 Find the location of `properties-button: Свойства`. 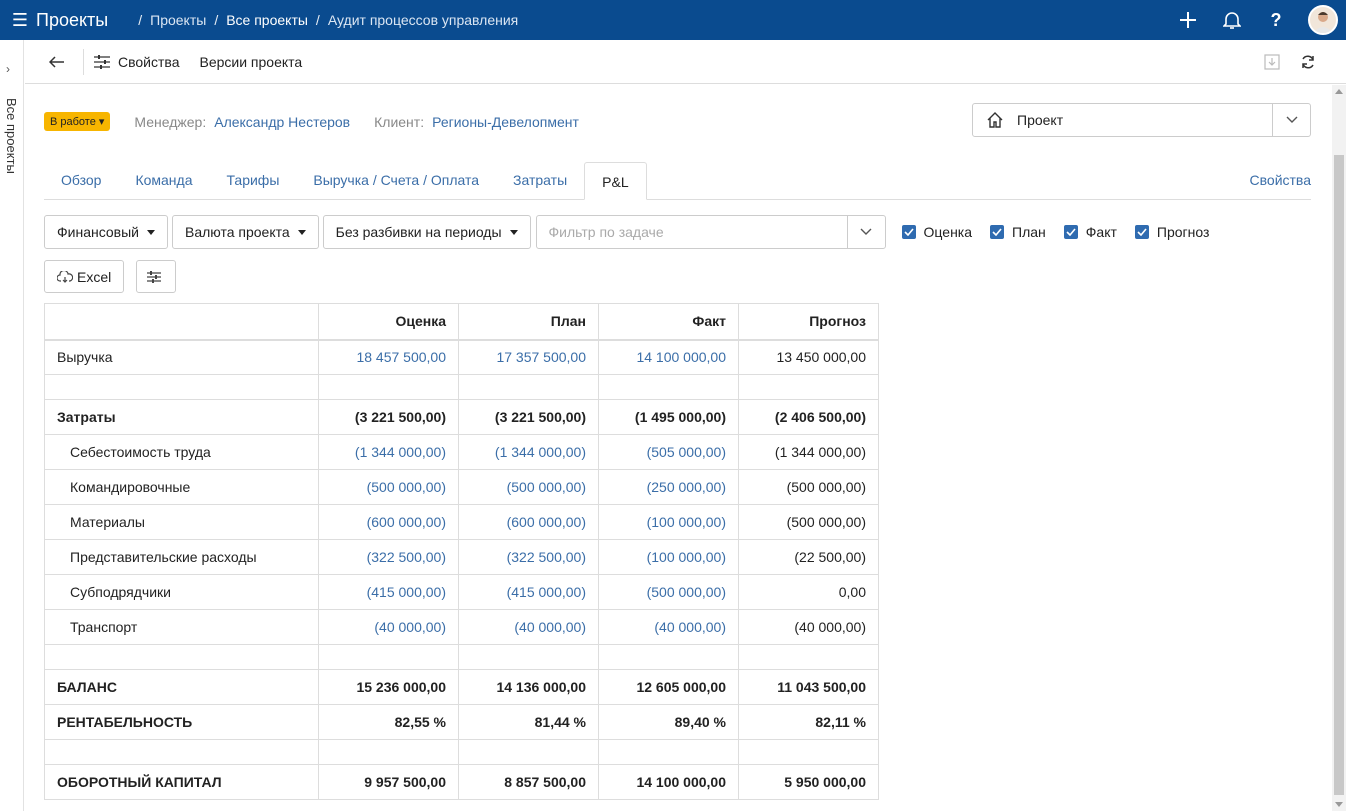

properties-button: Свойства is located at coordinates (136, 62).